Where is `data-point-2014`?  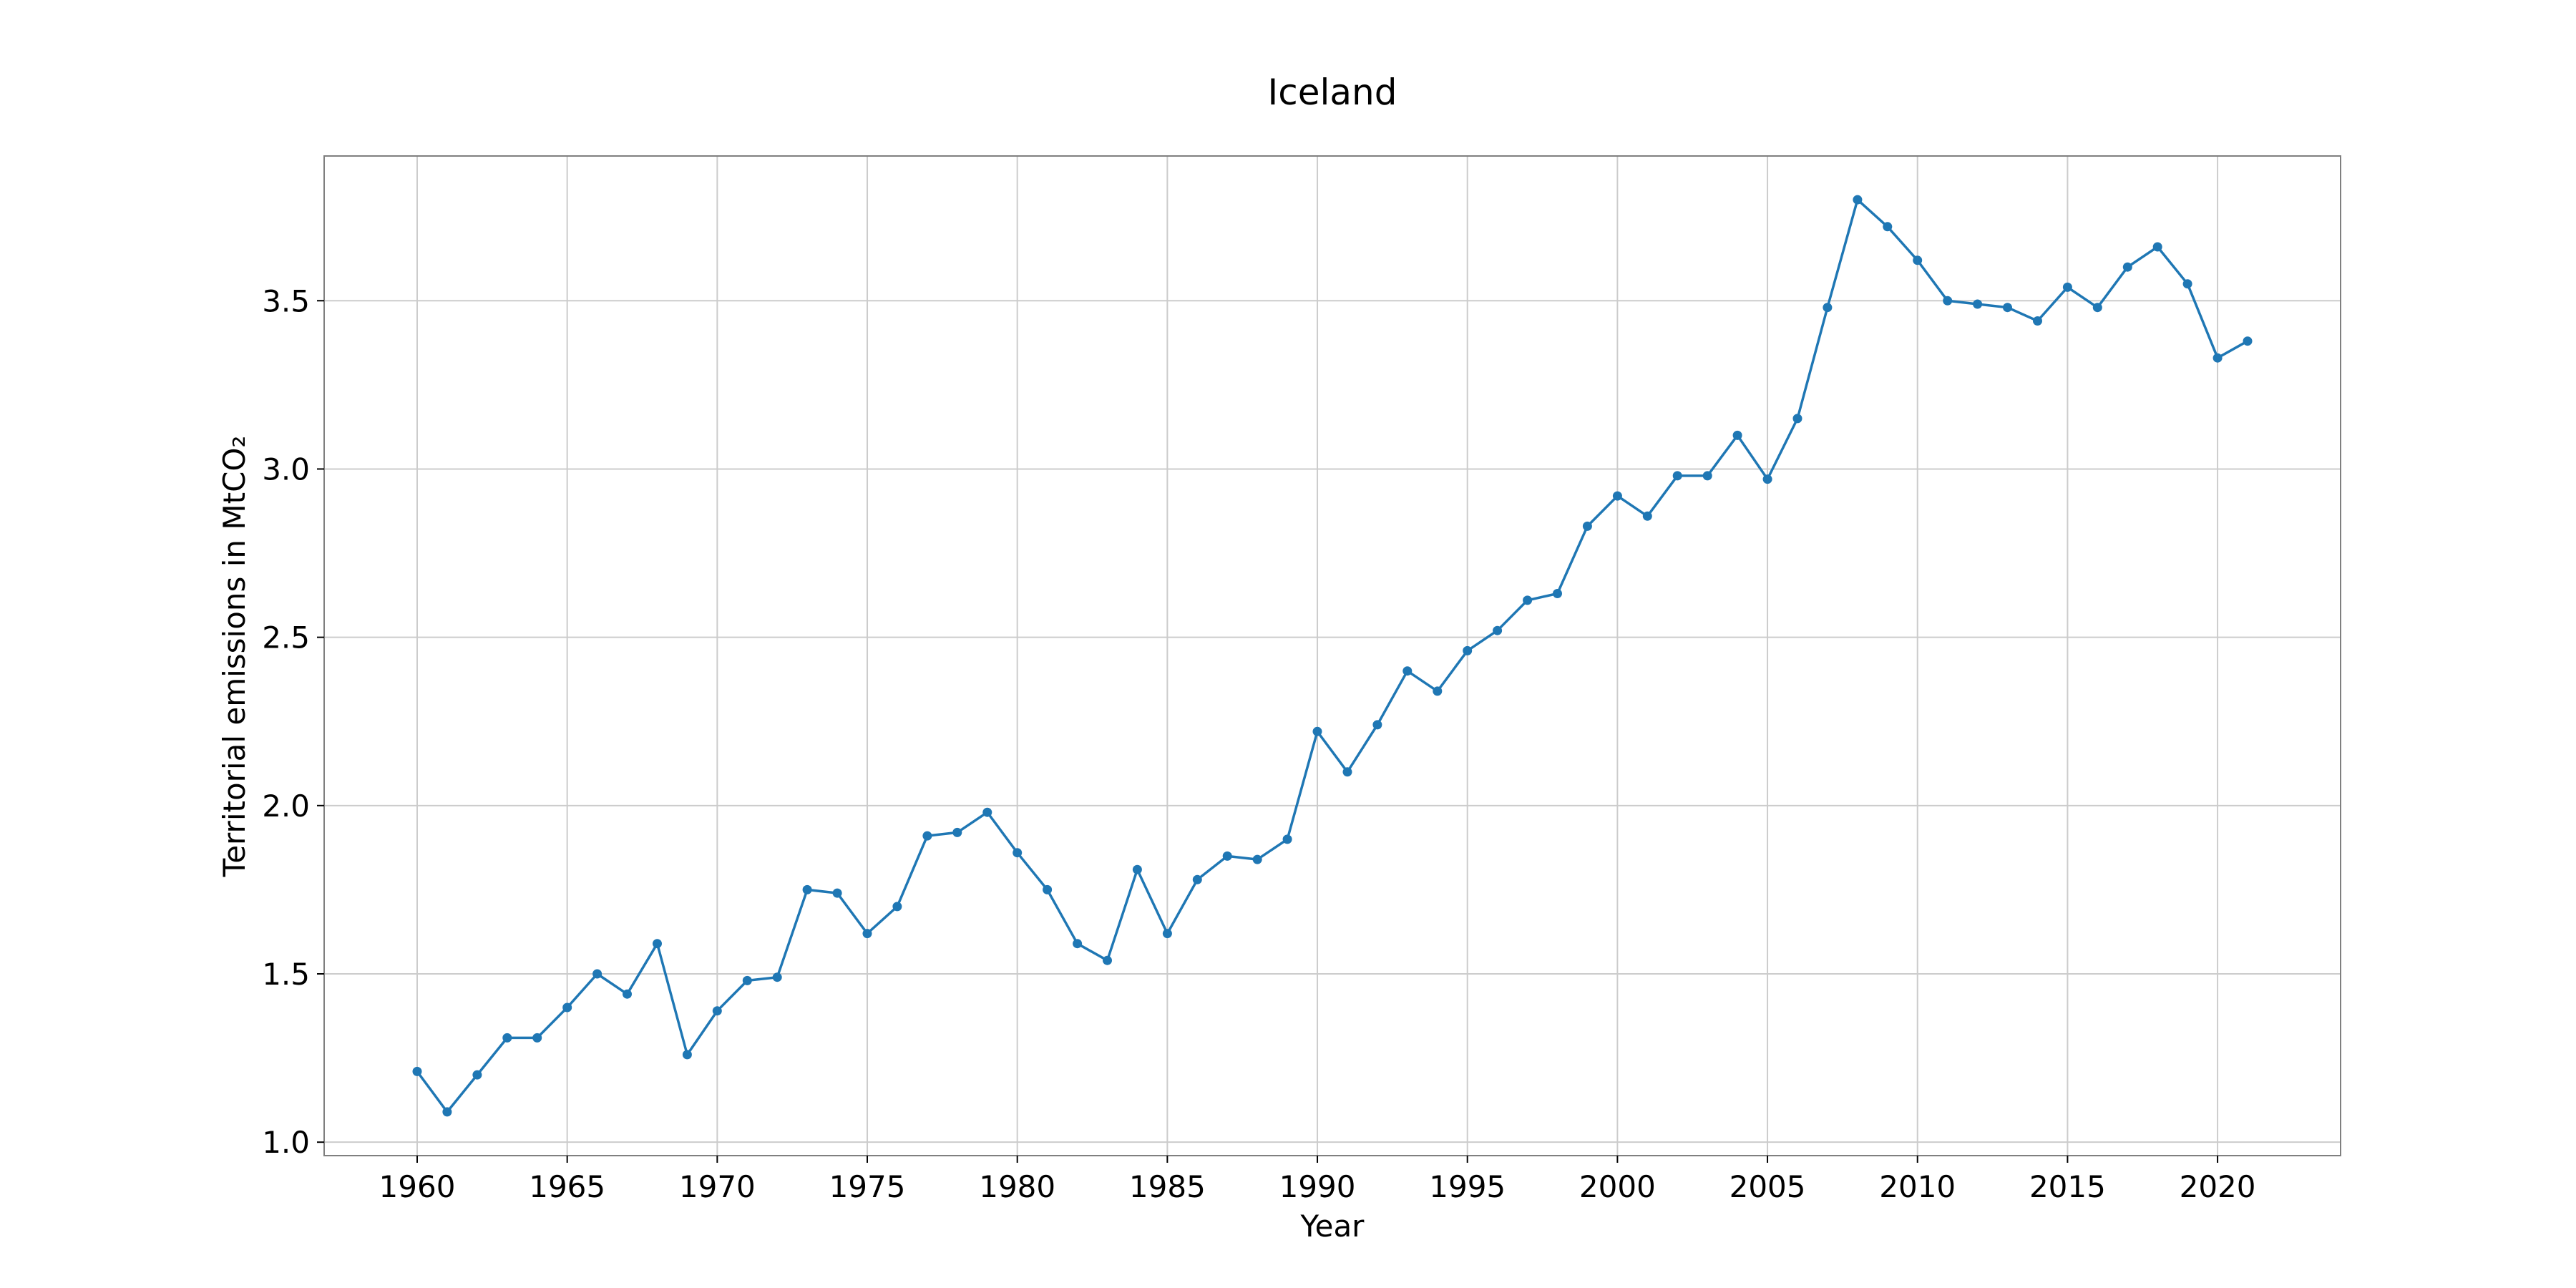
data-point-2014 is located at coordinates (2037, 321).